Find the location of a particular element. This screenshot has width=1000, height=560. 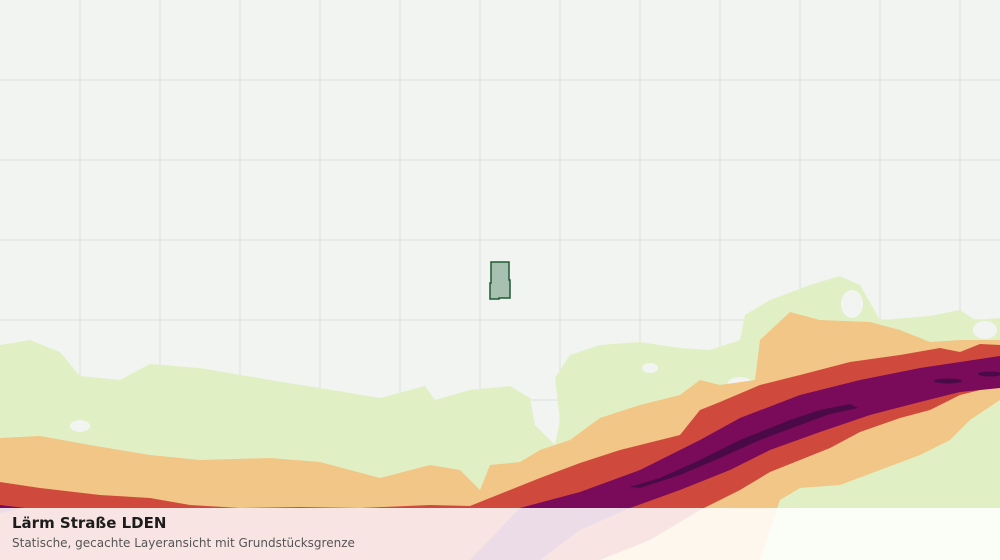

parcel-boundary is located at coordinates (500, 280).